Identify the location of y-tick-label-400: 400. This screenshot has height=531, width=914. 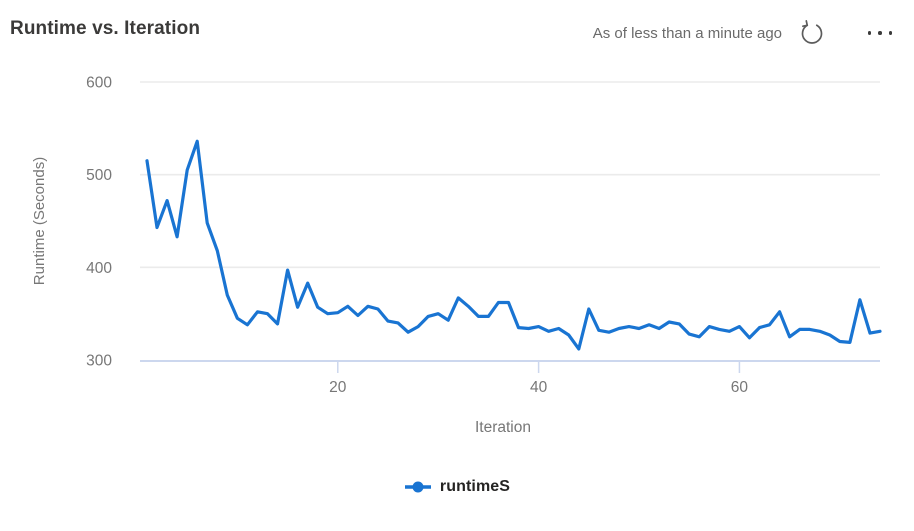
(99, 268).